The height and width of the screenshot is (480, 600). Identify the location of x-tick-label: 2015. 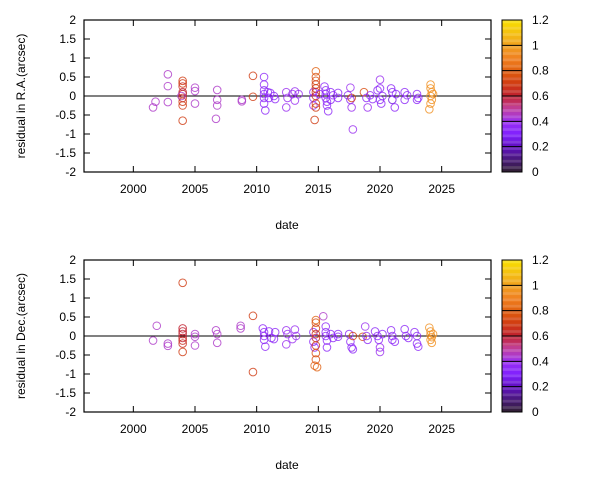
(318, 189).